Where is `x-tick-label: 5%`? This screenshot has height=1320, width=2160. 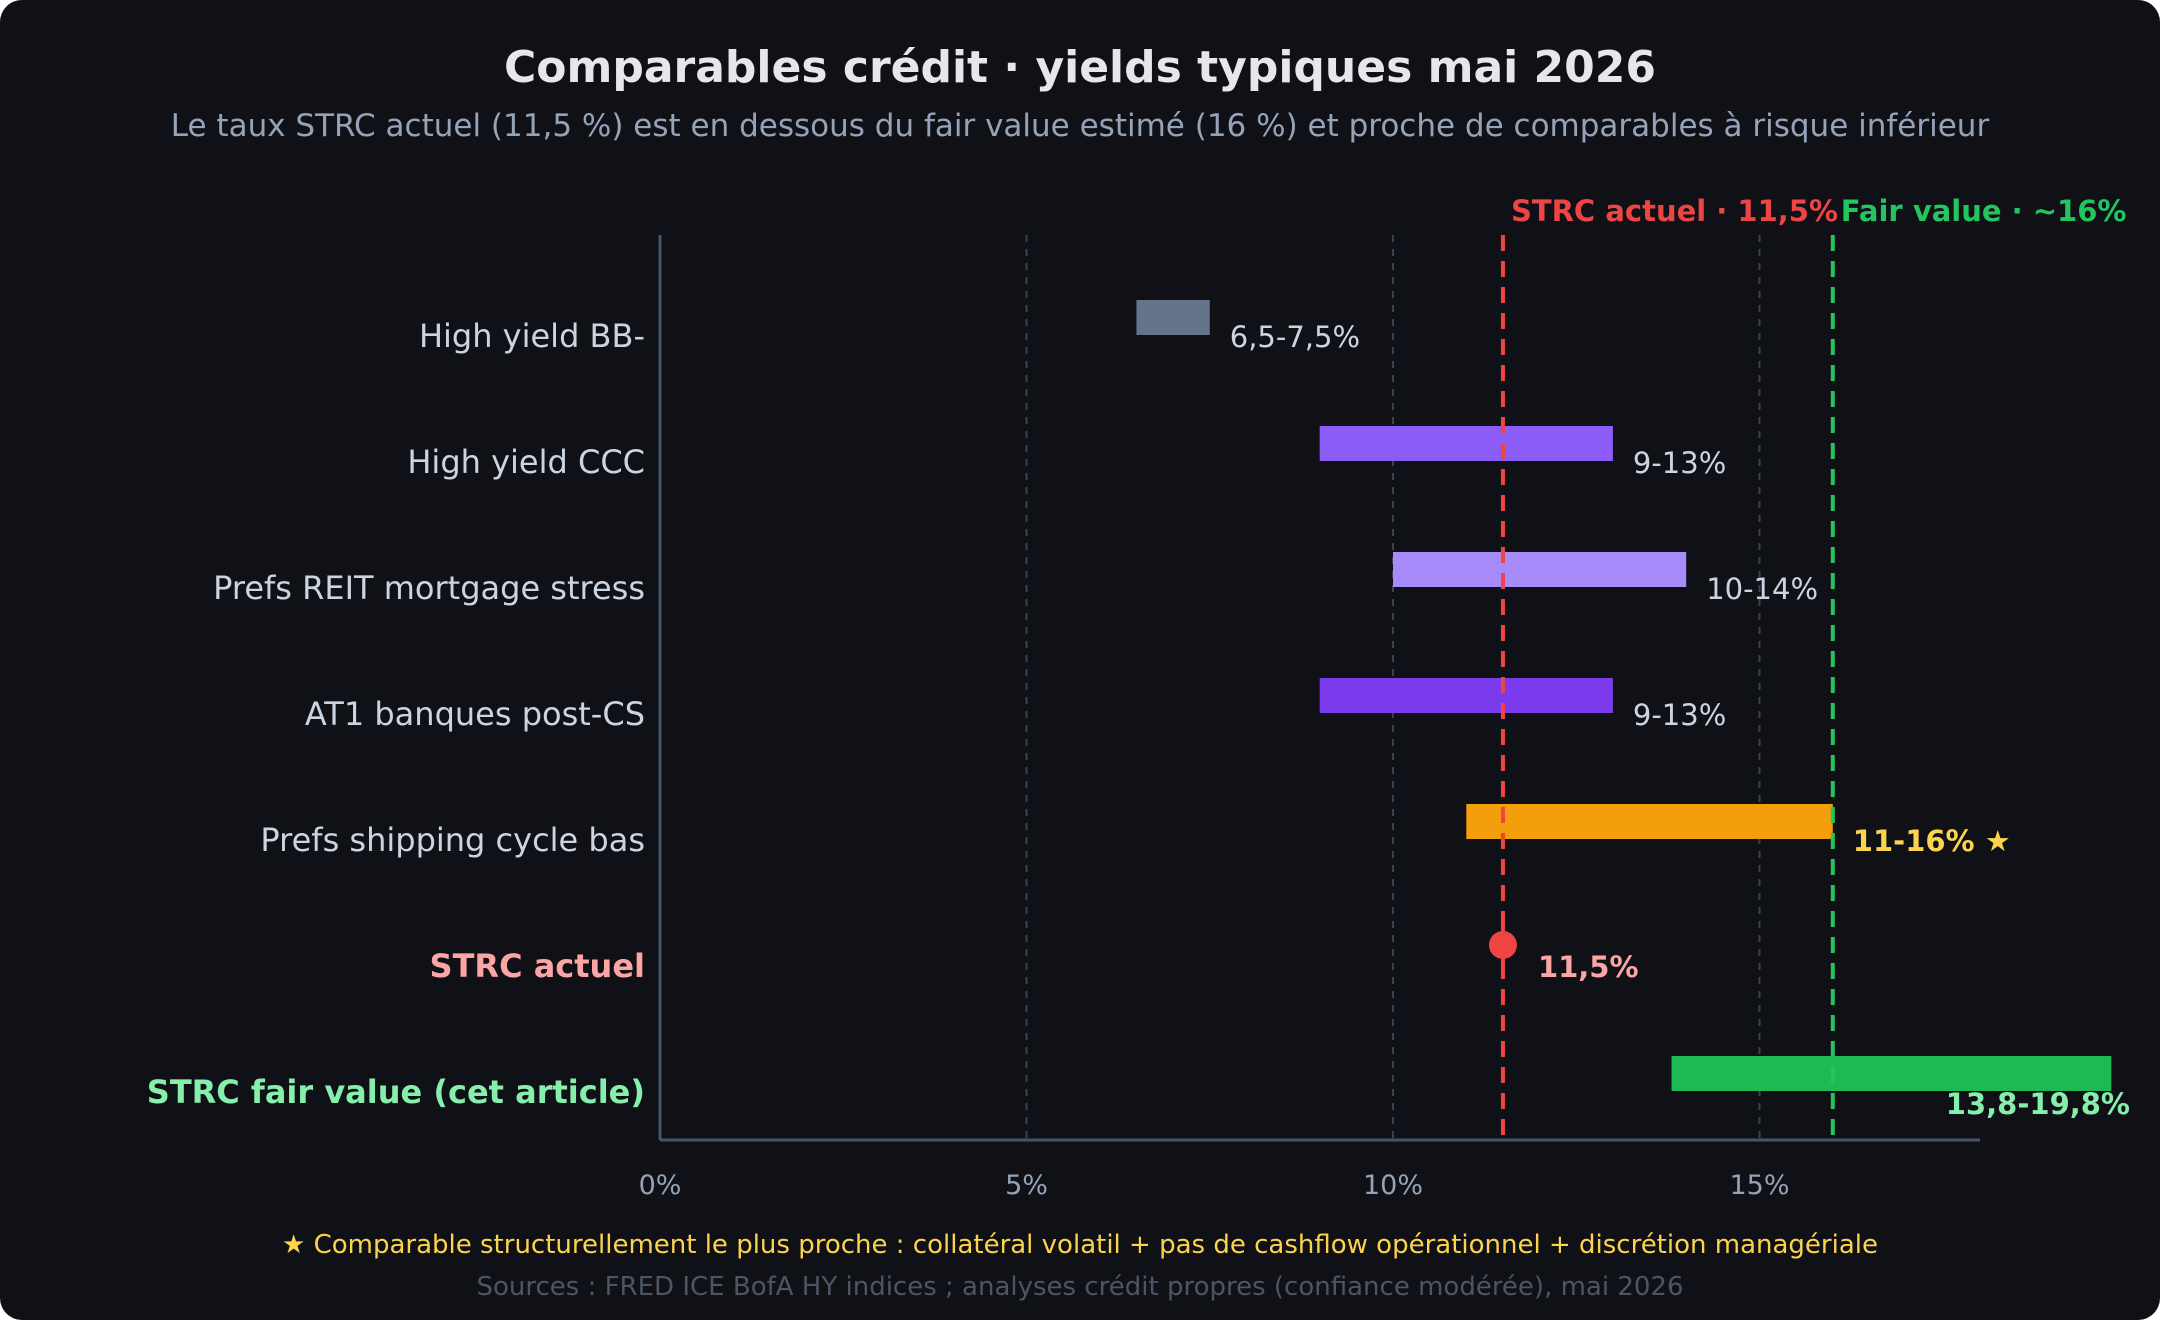
x-tick-label: 5% is located at coordinates (1026, 1185).